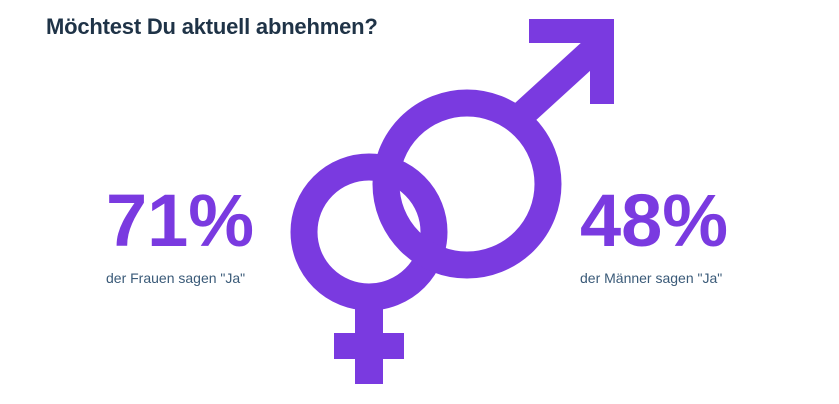 This screenshot has width=839, height=404. I want to click on stat-women-label: der Frauen sagen "Ja", so click(176, 278).